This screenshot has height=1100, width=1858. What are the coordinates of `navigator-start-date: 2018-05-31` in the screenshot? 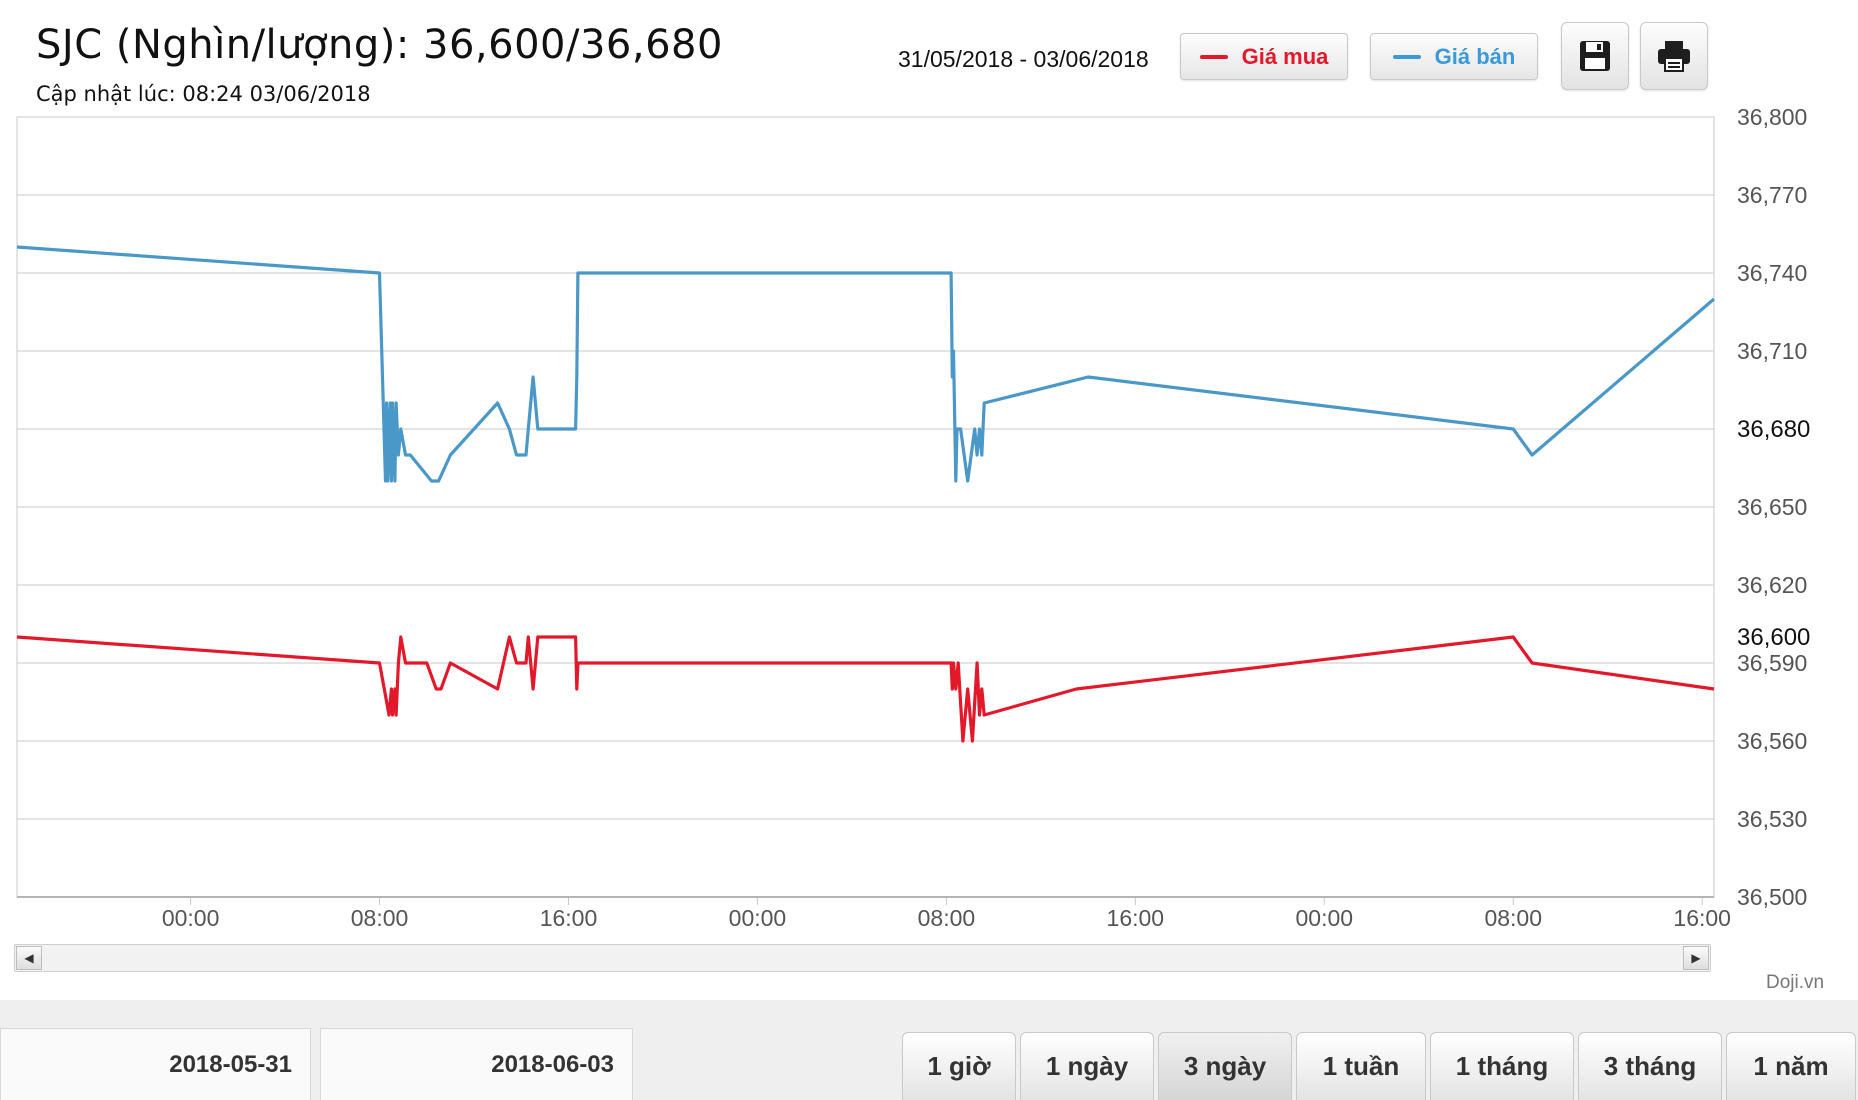 It's located at (155, 1064).